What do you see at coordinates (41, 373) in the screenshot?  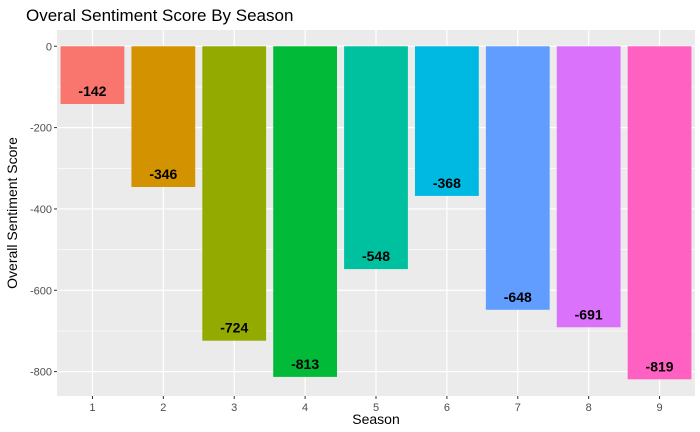 I see `y-tick-label: -800` at bounding box center [41, 373].